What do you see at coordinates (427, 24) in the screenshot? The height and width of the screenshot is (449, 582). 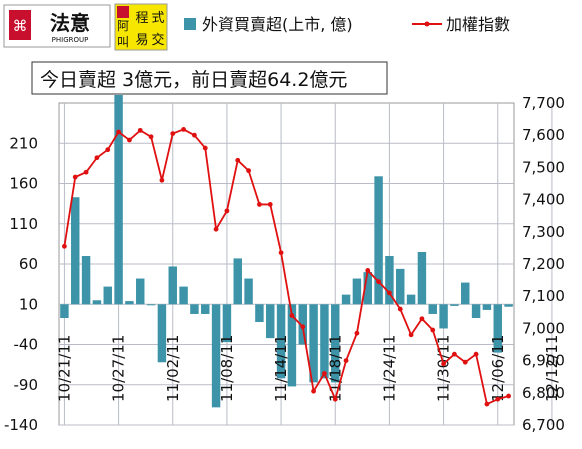 I see `legend-line-marker` at bounding box center [427, 24].